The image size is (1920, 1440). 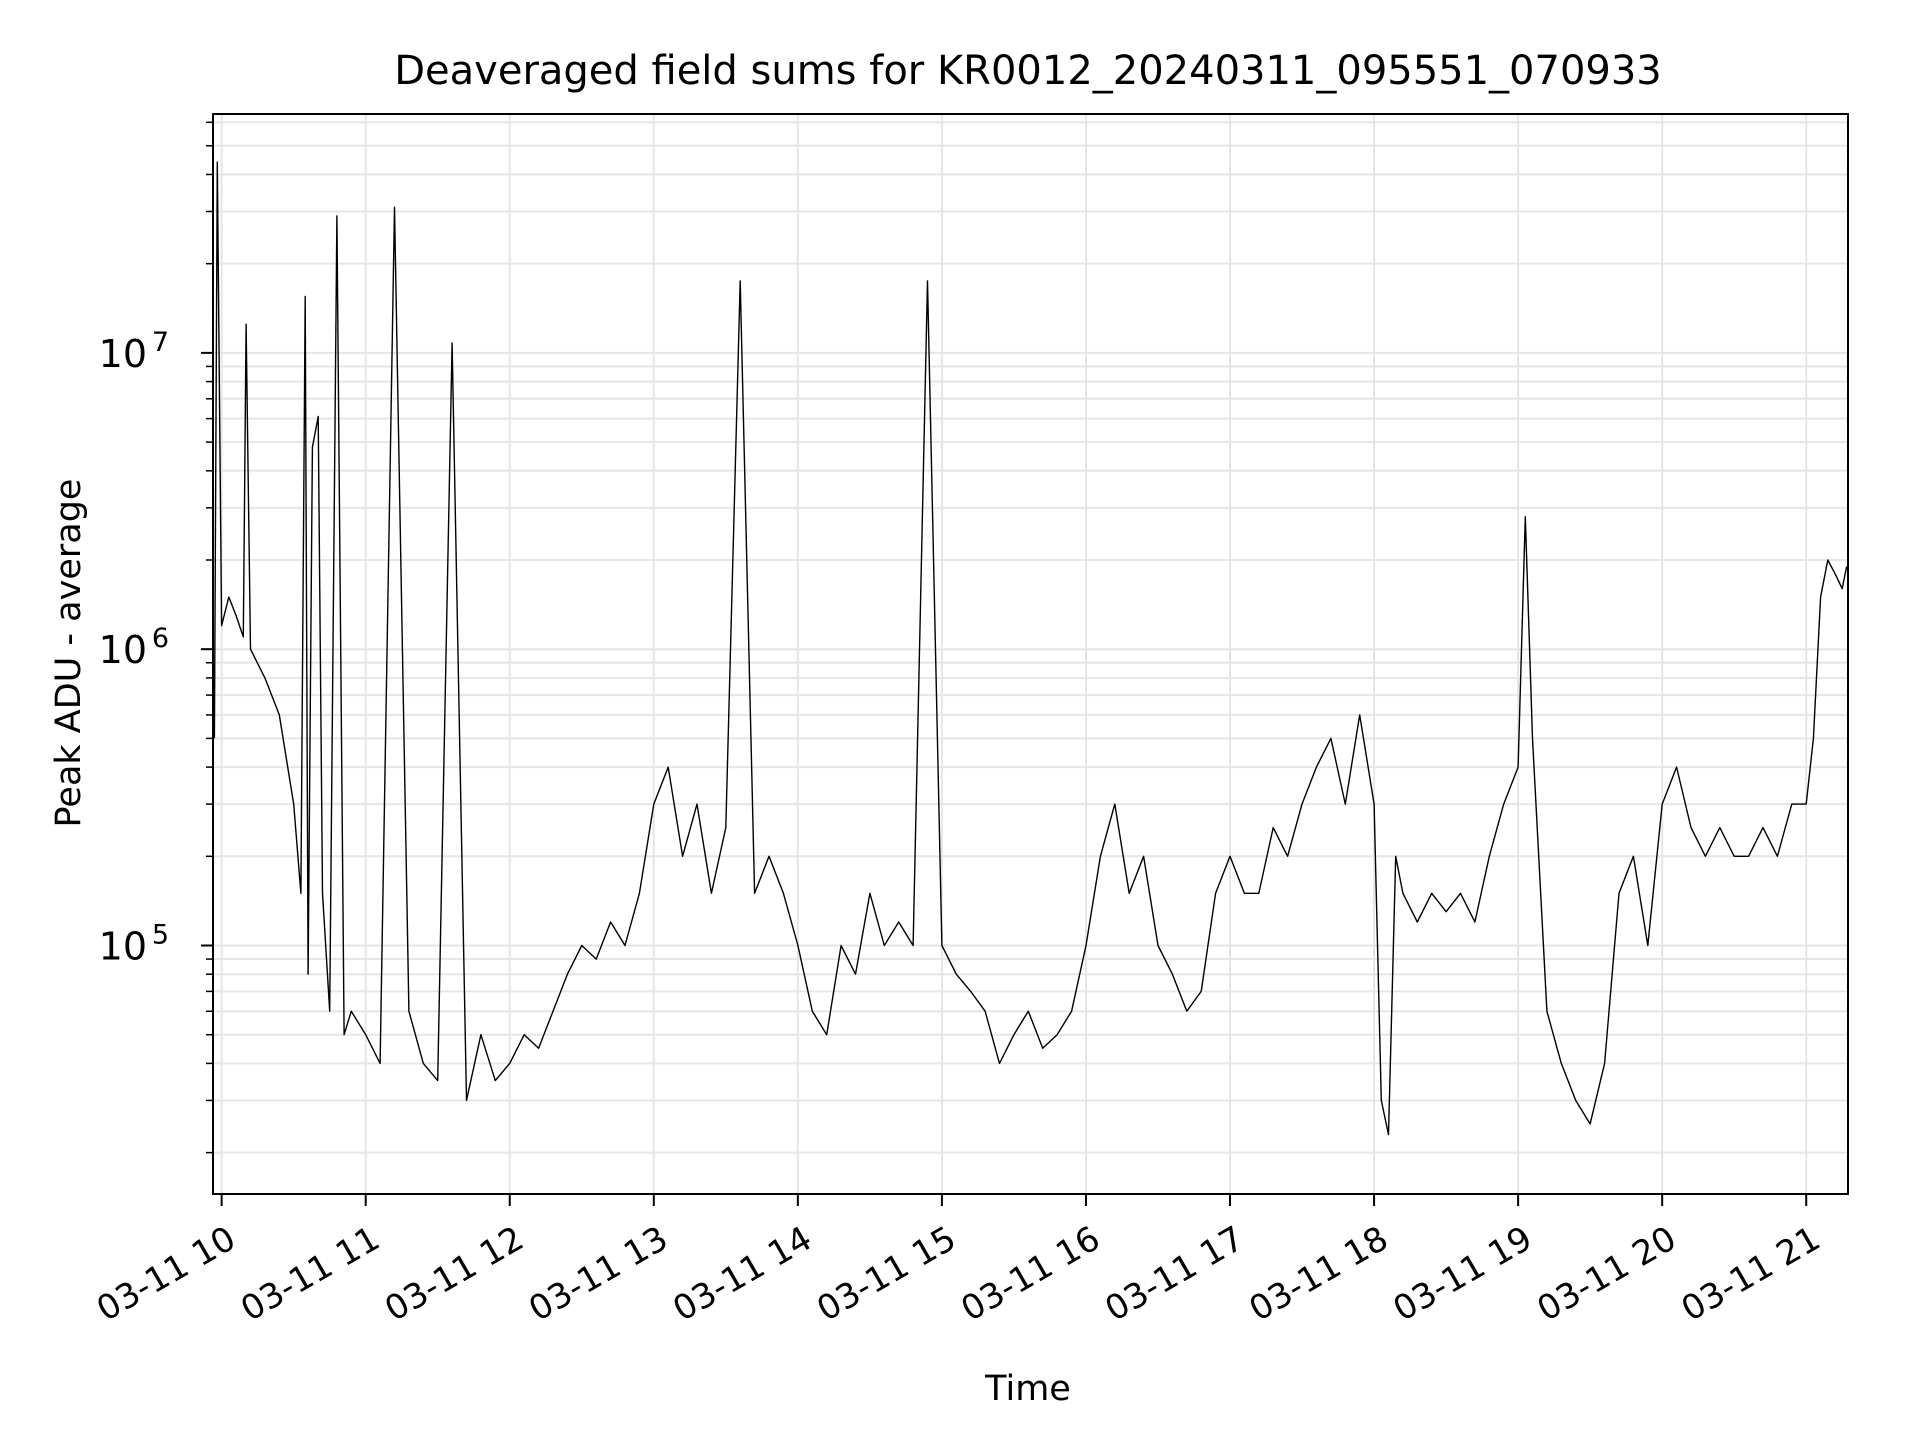 What do you see at coordinates (166, 1274) in the screenshot?
I see `x-tick-label: 03-11 10` at bounding box center [166, 1274].